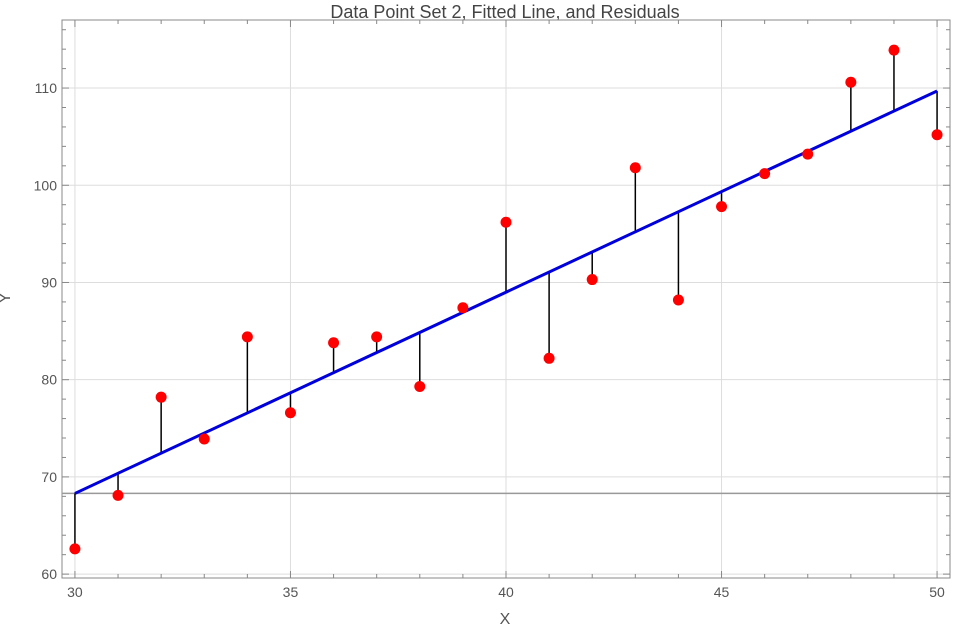  What do you see at coordinates (49, 380) in the screenshot?
I see `y-tick-label: 80` at bounding box center [49, 380].